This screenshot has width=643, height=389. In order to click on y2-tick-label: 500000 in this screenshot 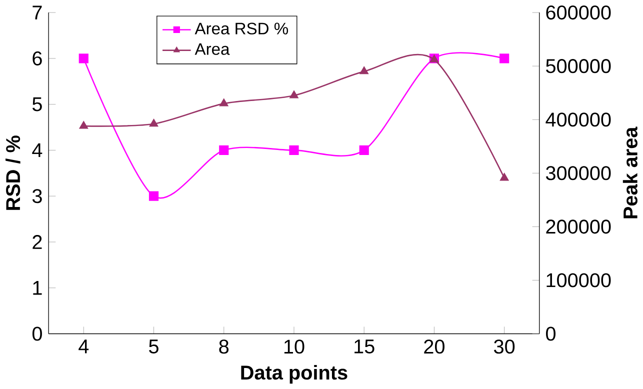, I will do `click(578, 66)`.